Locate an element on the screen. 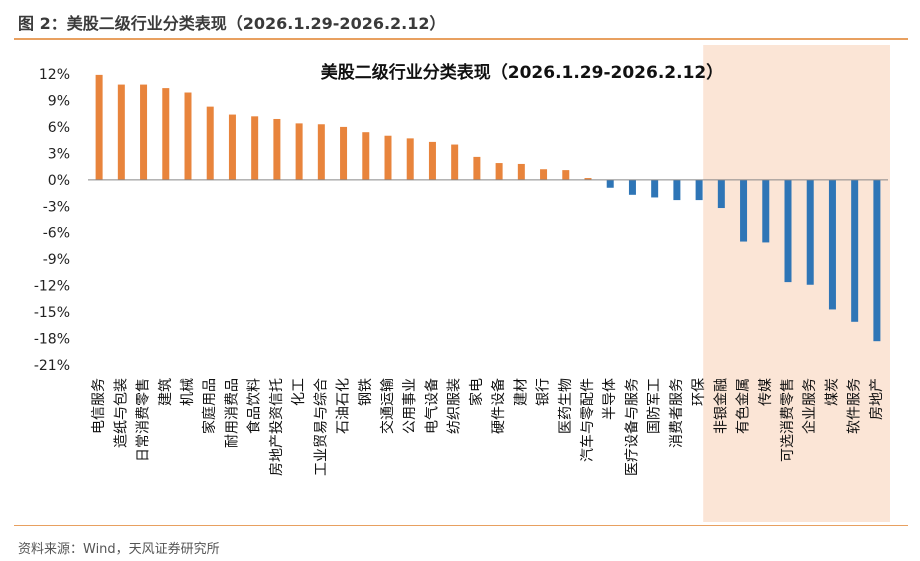 The image size is (920, 561). y-tick-label: -9% is located at coordinates (56, 260).